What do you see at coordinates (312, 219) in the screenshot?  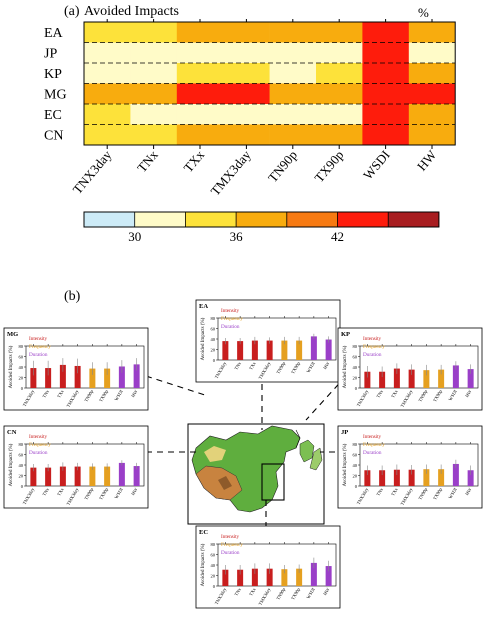 I see `colorbar-swatch` at bounding box center [312, 219].